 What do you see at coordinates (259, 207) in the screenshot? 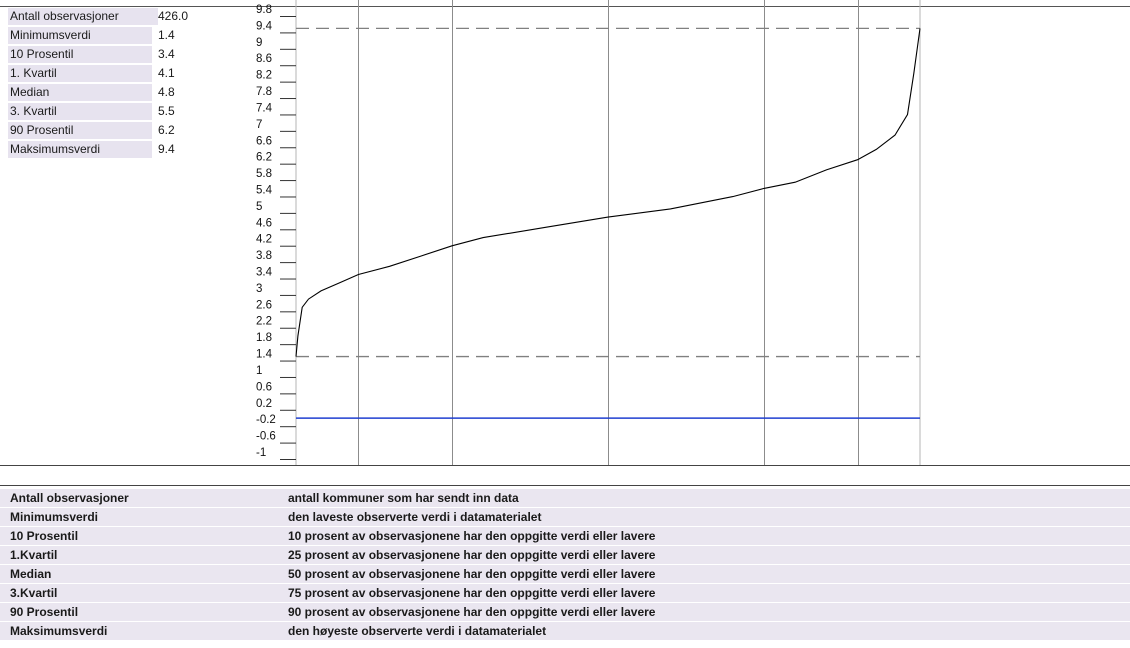
I see `y-tick-label: 5` at bounding box center [259, 207].